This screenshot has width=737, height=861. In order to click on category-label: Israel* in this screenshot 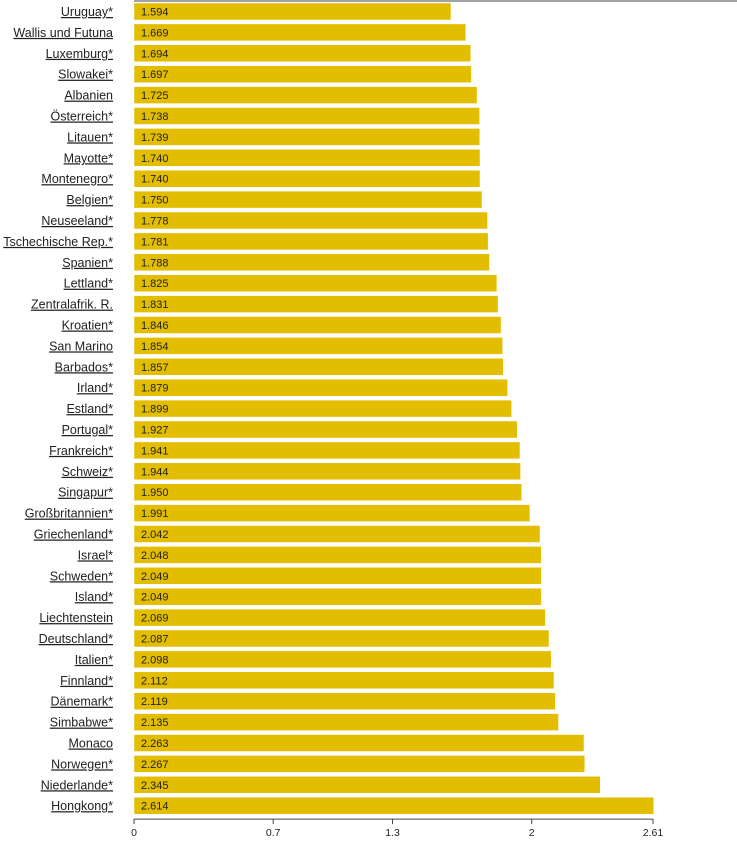, I will do `click(96, 555)`.